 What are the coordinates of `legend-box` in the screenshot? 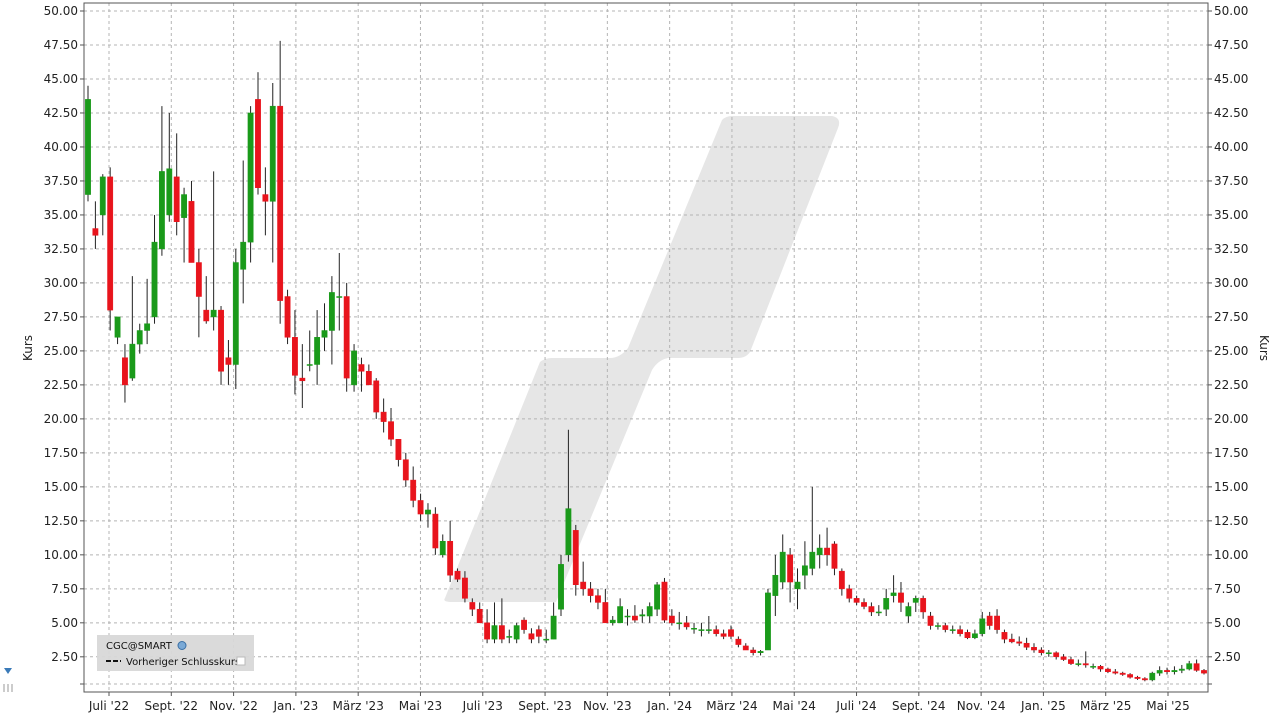 It's located at (175, 653).